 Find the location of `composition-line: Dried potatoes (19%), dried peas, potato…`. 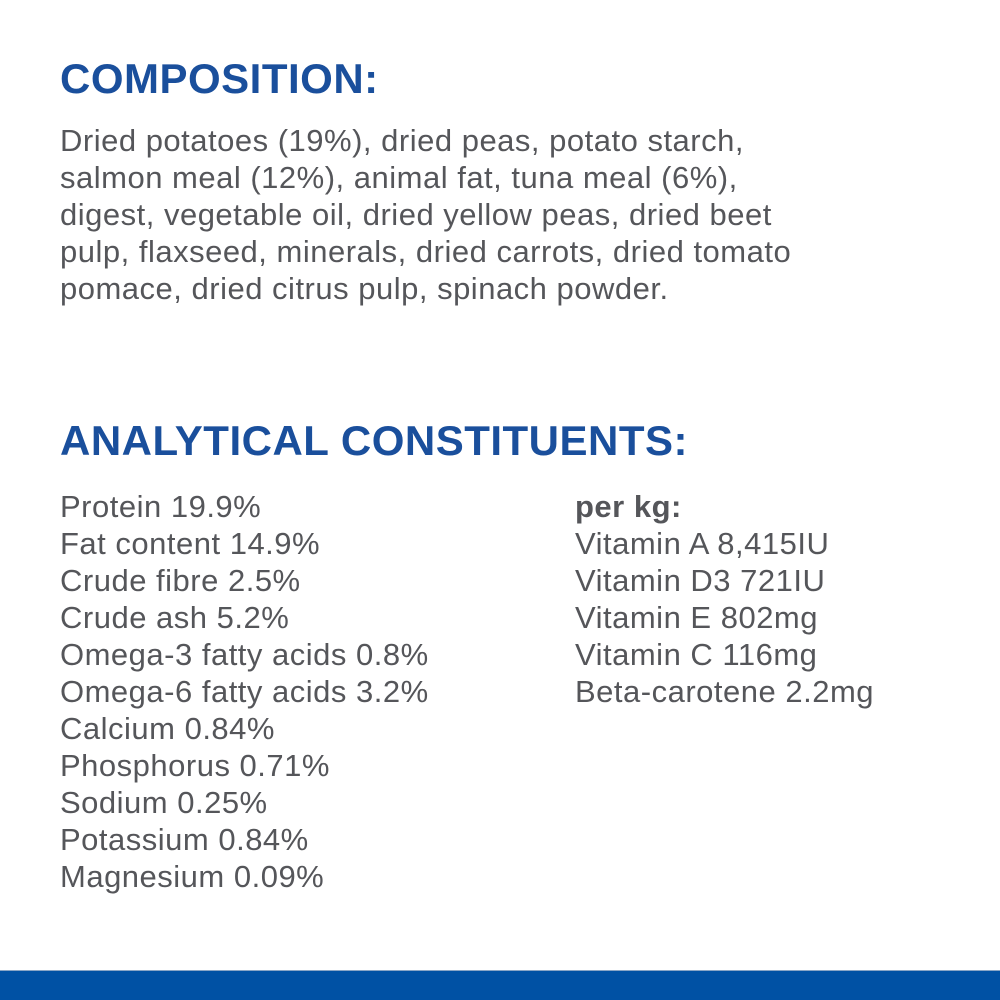

composition-line: Dried potatoes (19%), dried peas, potato… is located at coordinates (402, 140).